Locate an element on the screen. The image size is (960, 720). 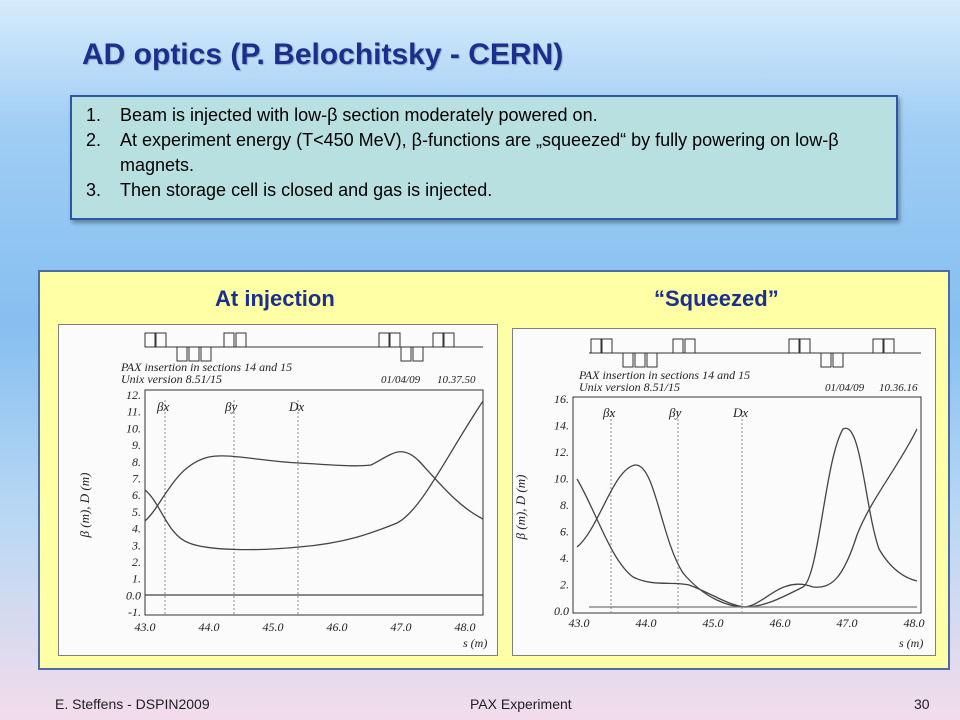
y-tick-label: 3. is located at coordinates (136, 545).